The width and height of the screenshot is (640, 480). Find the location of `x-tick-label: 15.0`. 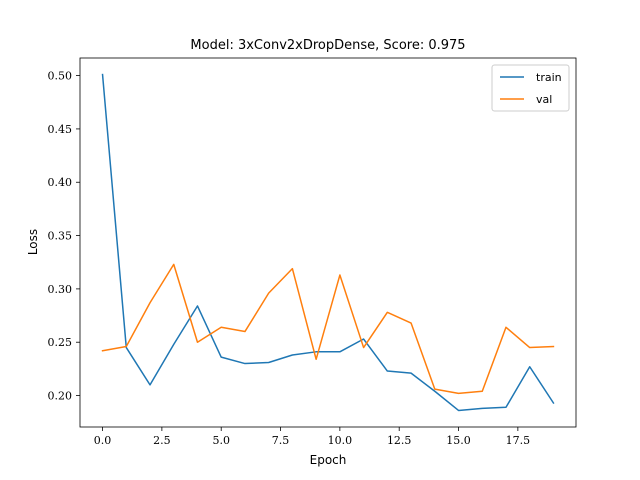

x-tick-label: 15.0 is located at coordinates (458, 440).